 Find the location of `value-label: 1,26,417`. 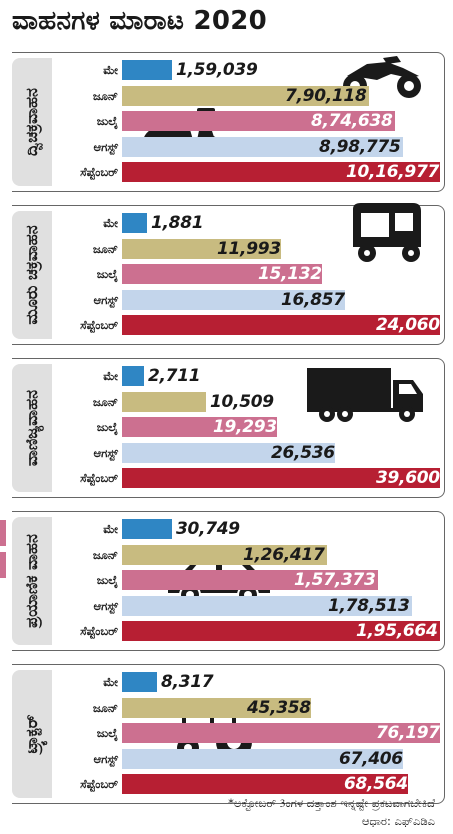

value-label: 1,26,417 is located at coordinates (284, 554).